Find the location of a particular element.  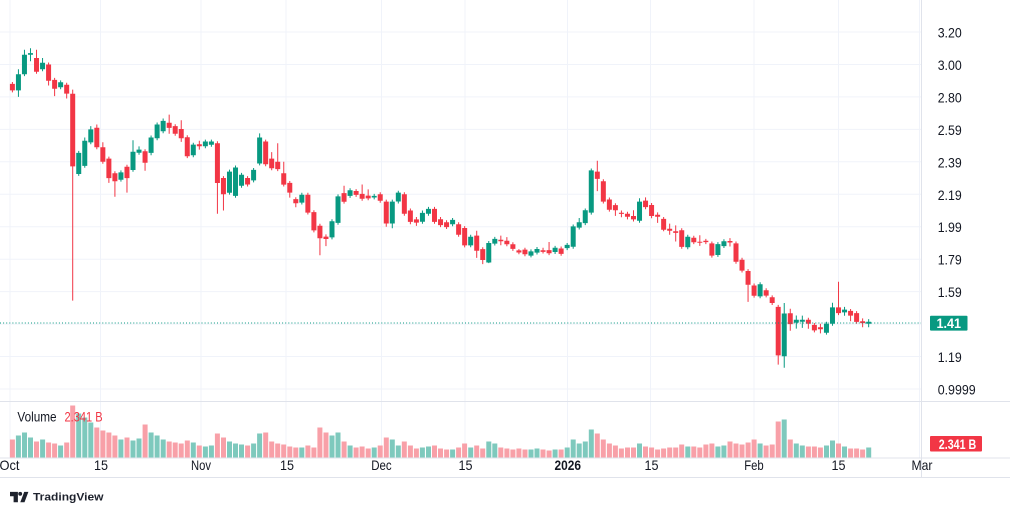

svg-text: 2.19 is located at coordinates (950, 195).